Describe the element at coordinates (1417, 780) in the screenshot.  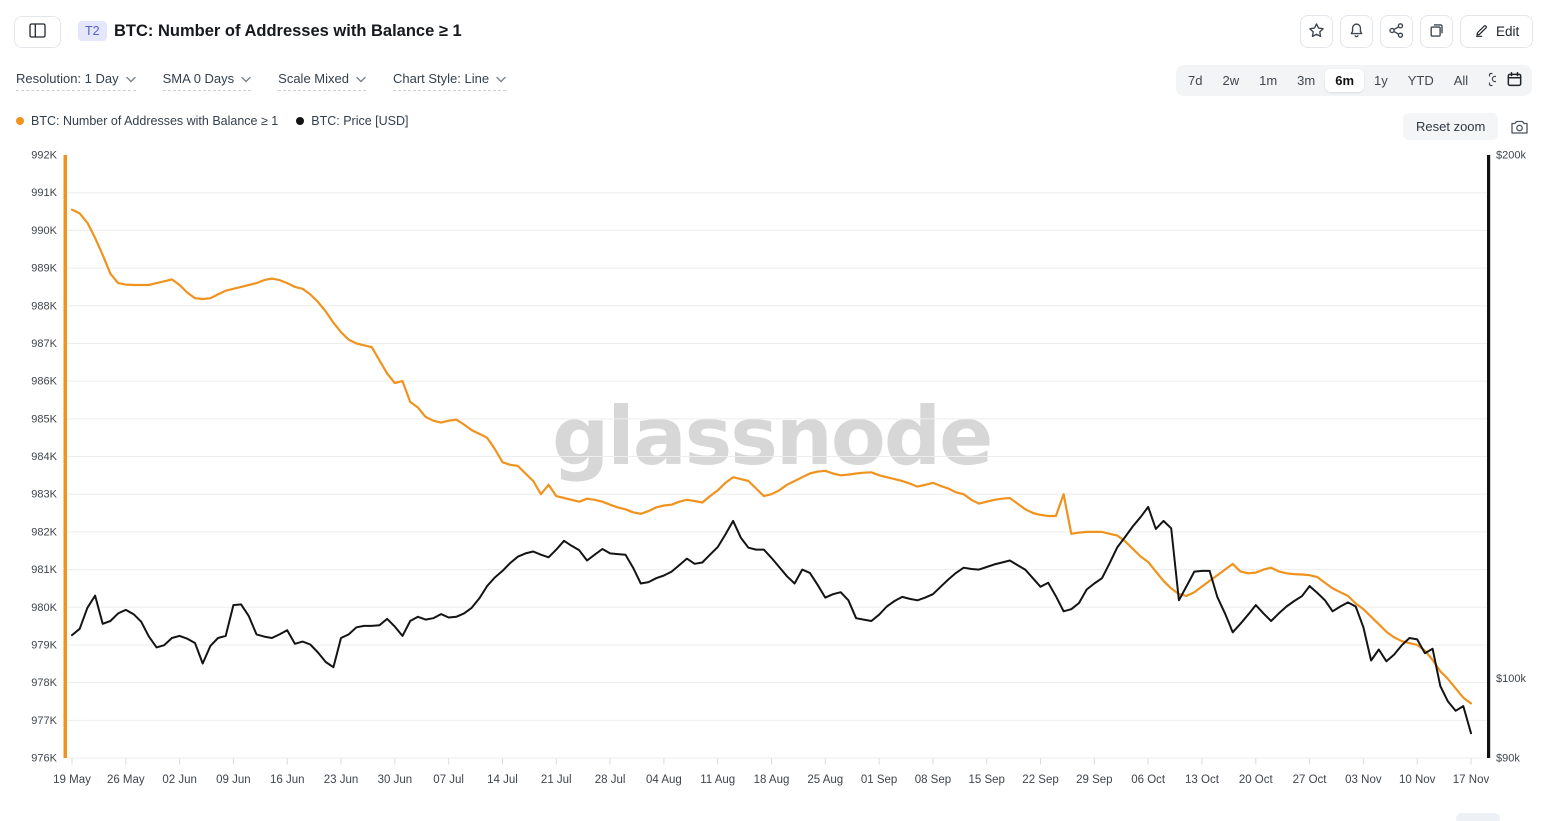
I see `svg-text: 10 Nov` at that location.